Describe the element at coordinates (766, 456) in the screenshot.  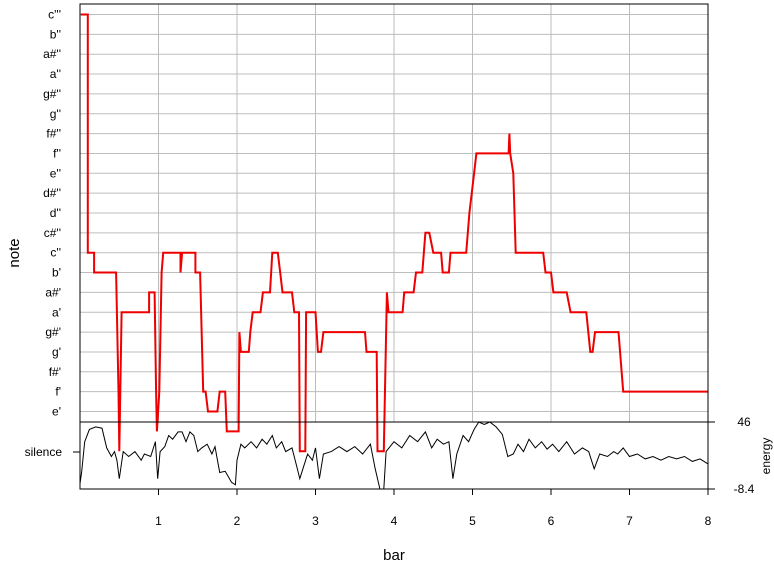
I see `energy-axis-title: energy` at that location.